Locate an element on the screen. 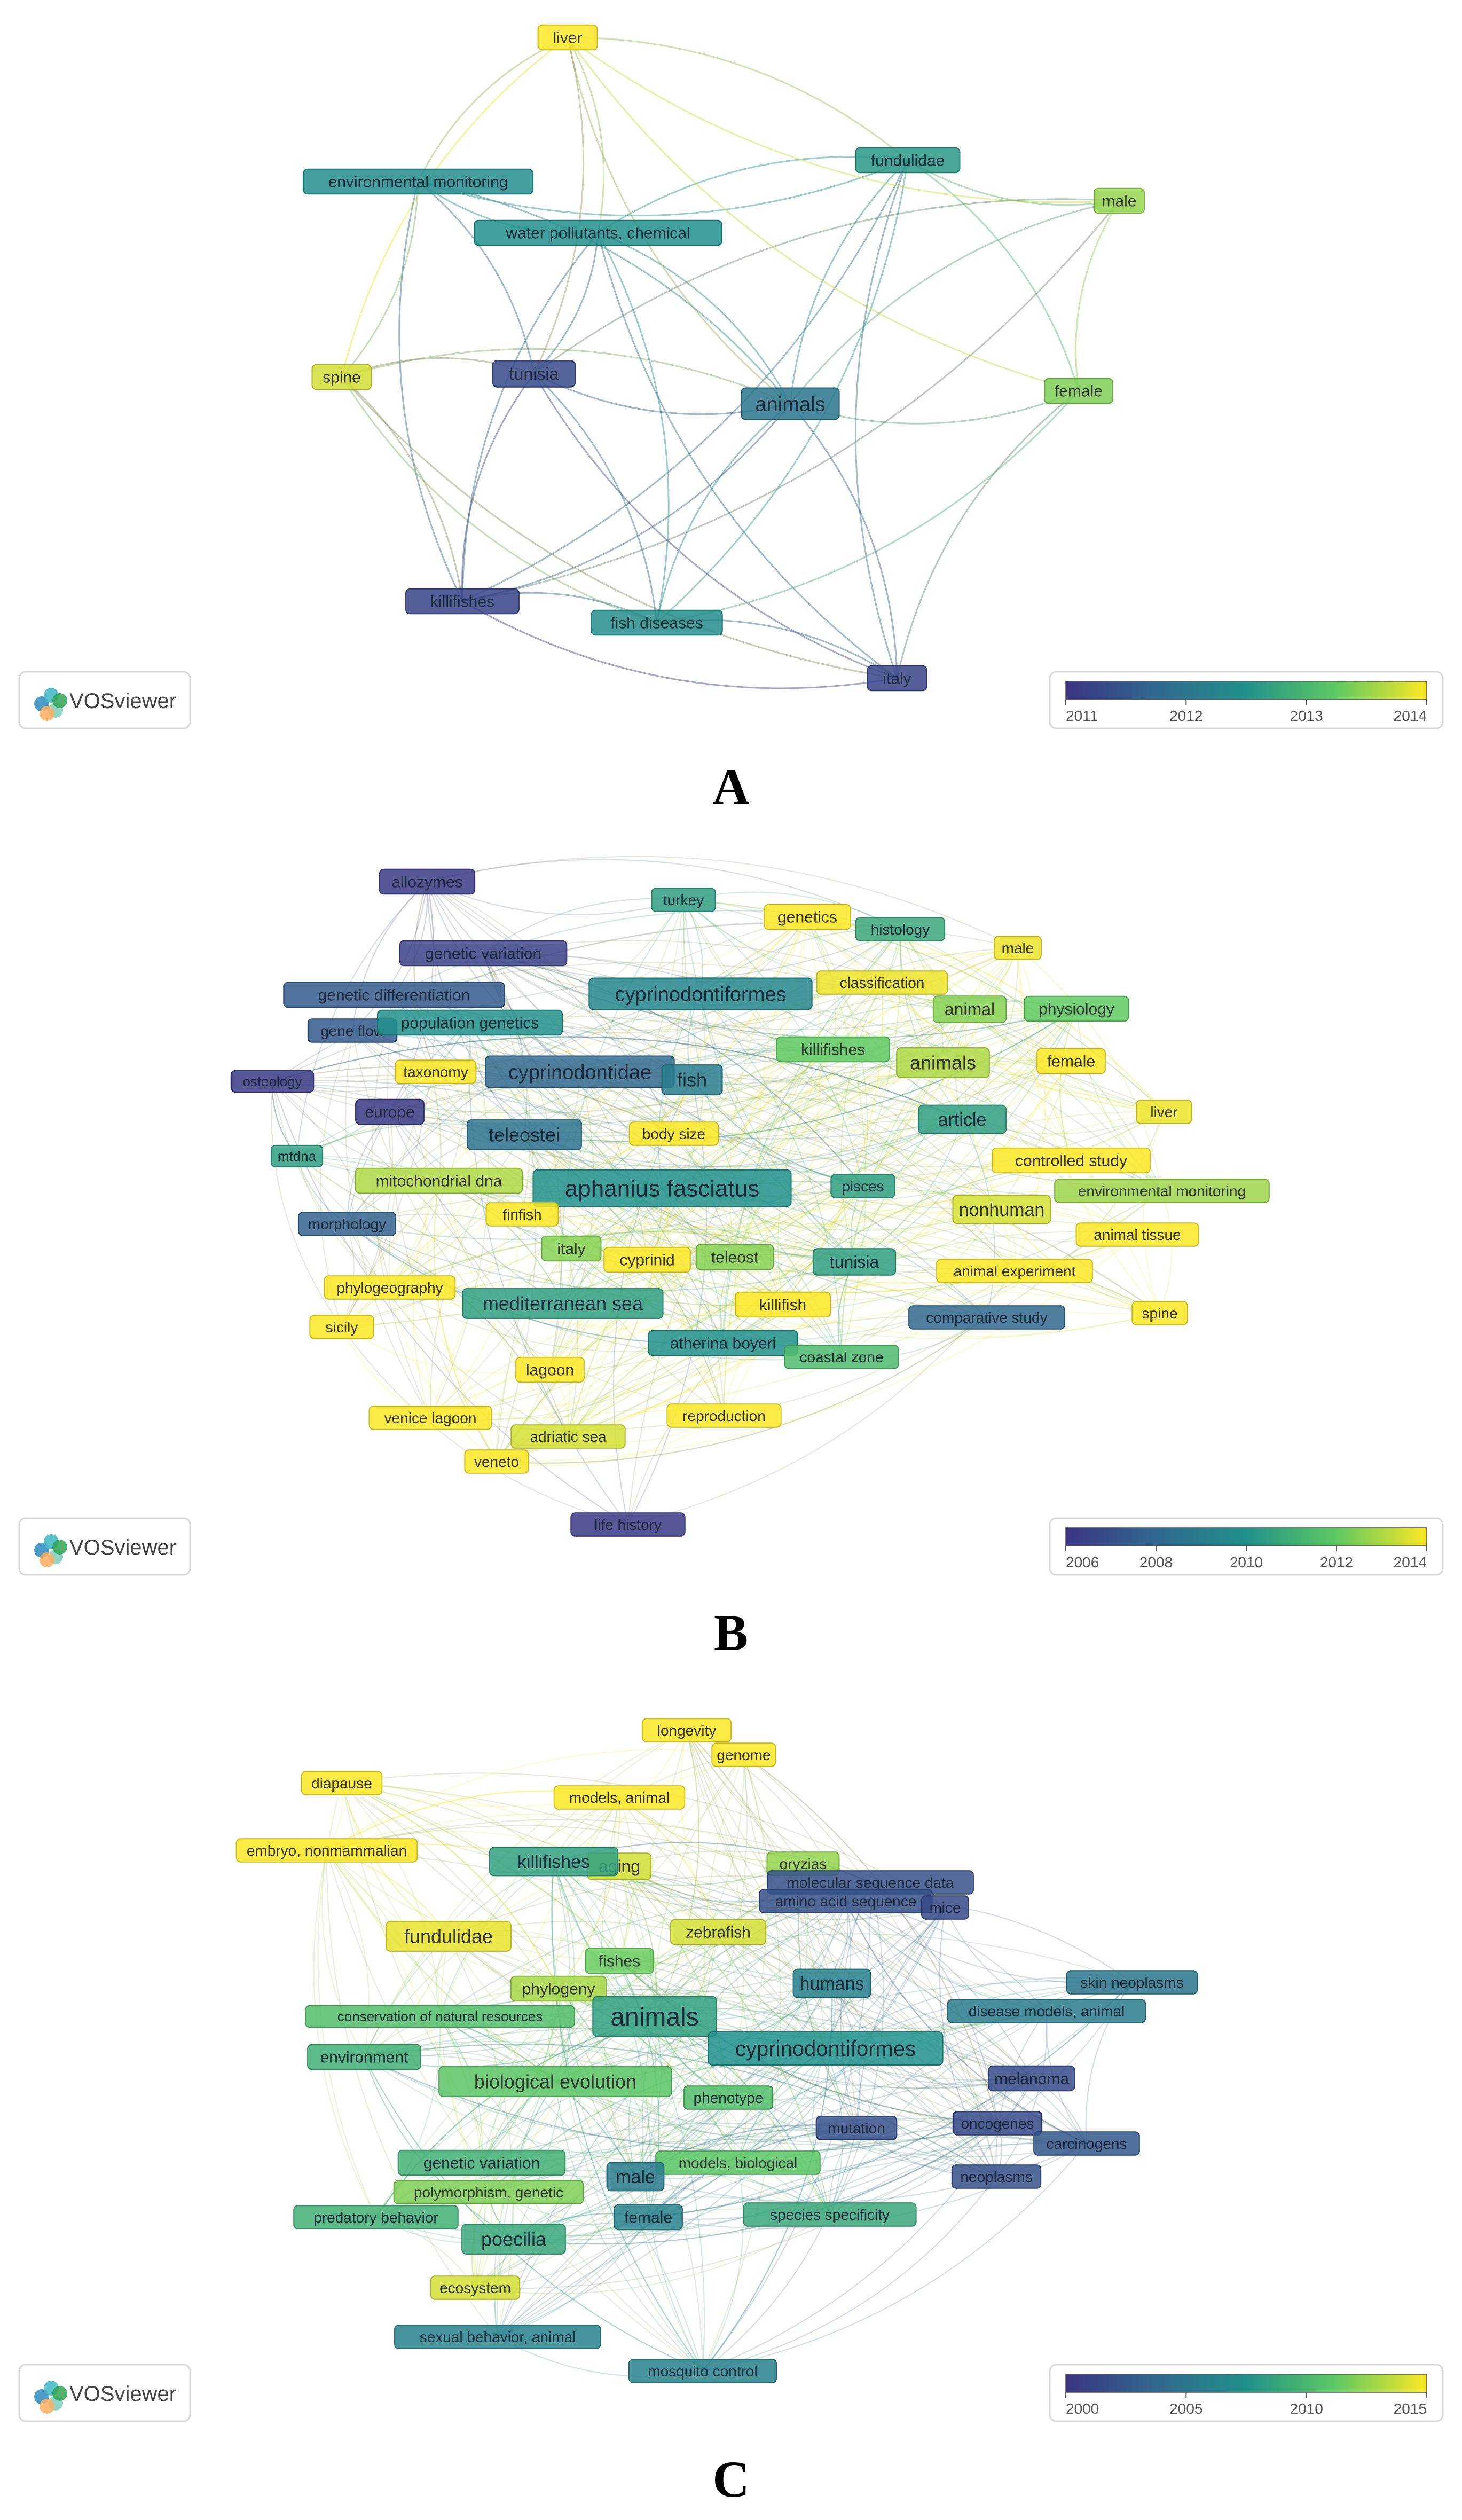  keyword-node: predatory behavior is located at coordinates (376, 2217).